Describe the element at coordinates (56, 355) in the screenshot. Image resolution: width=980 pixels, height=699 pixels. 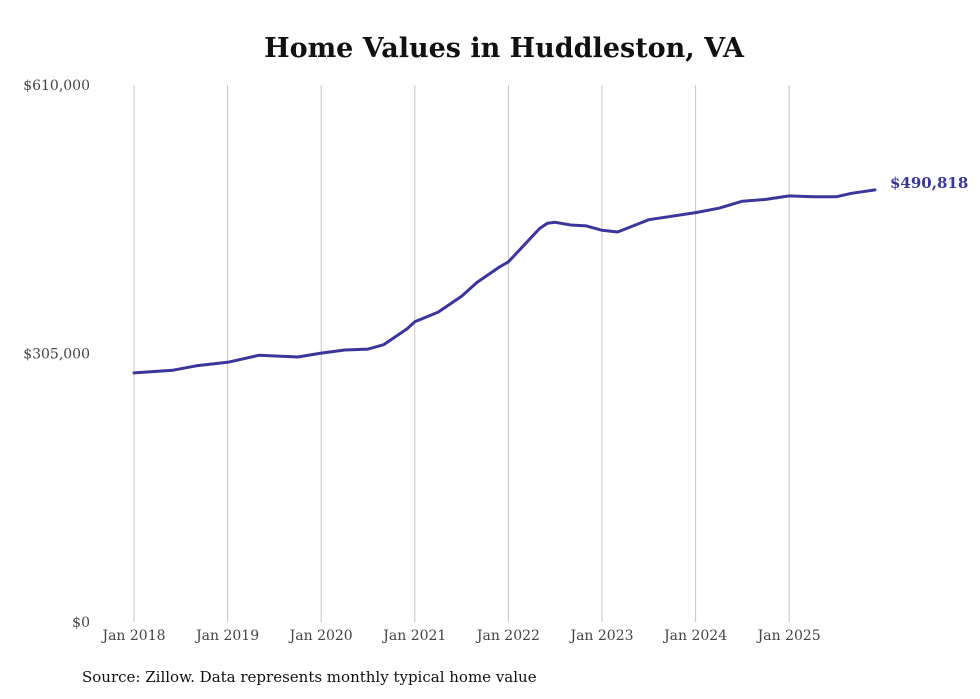
I see `y-tick-label: $305,000` at that location.